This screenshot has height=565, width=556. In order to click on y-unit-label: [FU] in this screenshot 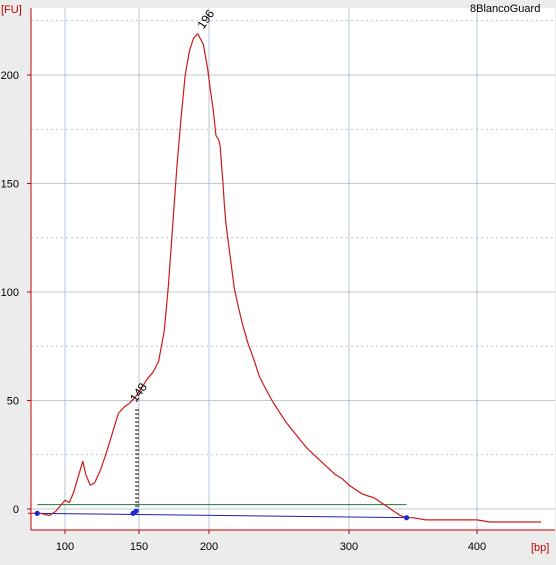, I will do `click(11, 10)`.